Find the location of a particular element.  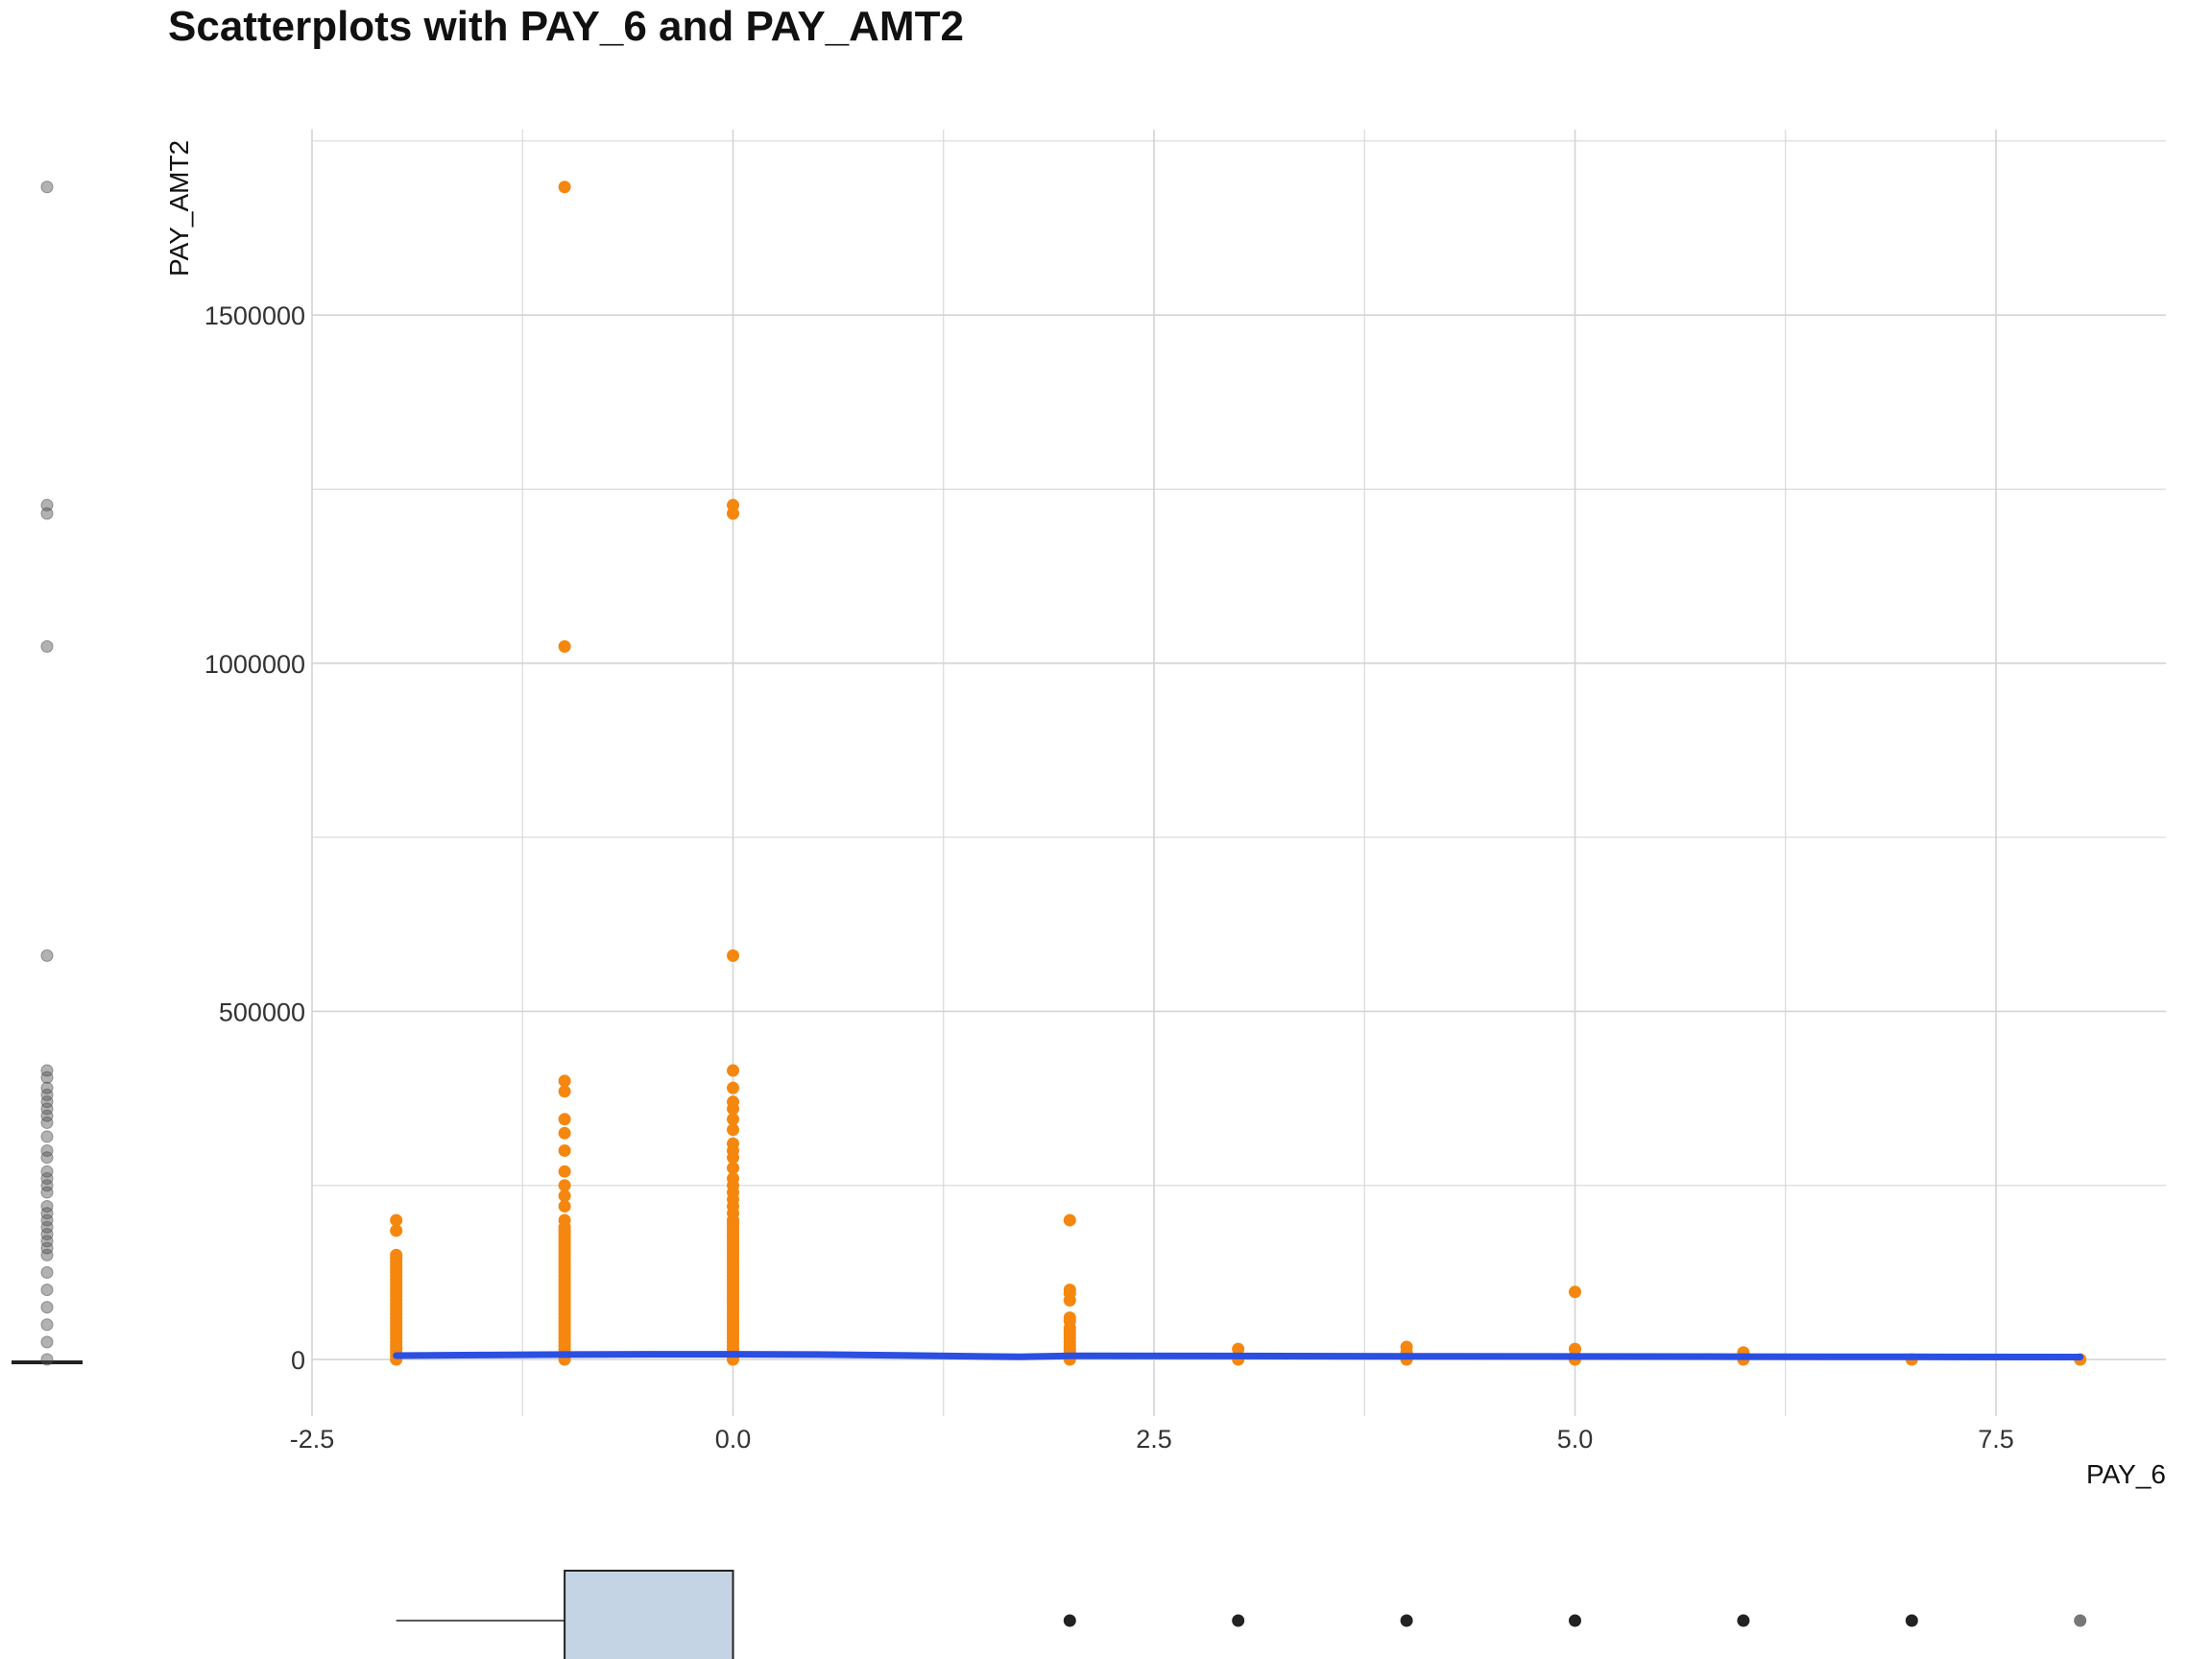

x-axis-label: PAY_6 is located at coordinates (2126, 1474).